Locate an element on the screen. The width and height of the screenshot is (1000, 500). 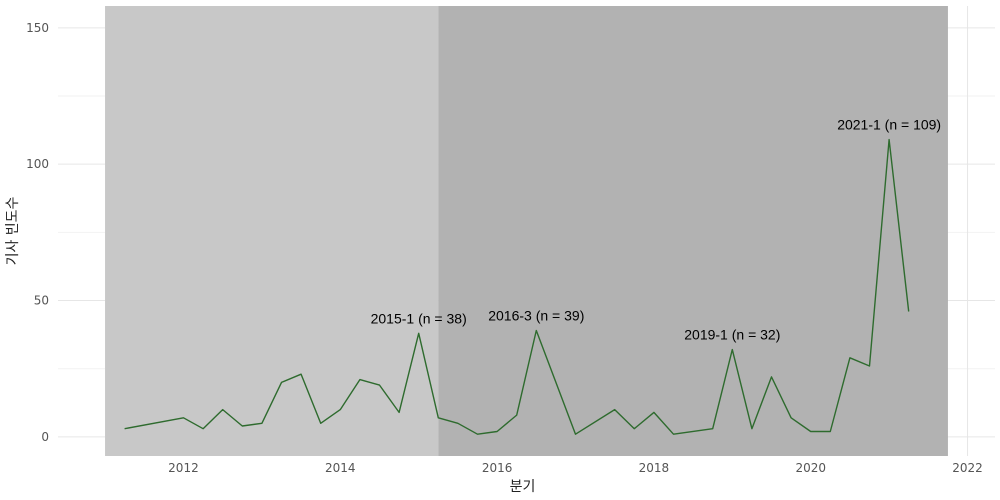
x-tick-label: 2022 is located at coordinates (967, 468).